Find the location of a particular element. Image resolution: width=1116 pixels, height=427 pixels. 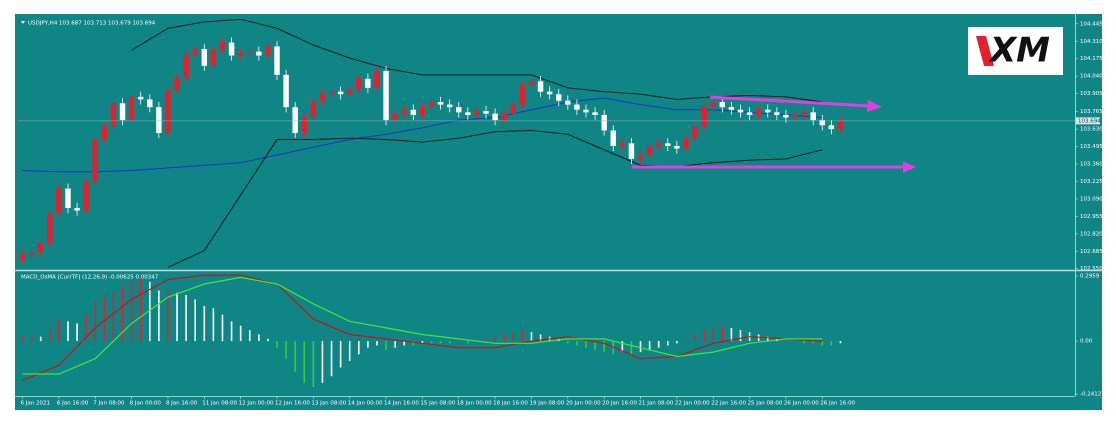

x-tick-label: 6 Jan 2021 is located at coordinates (35, 404).